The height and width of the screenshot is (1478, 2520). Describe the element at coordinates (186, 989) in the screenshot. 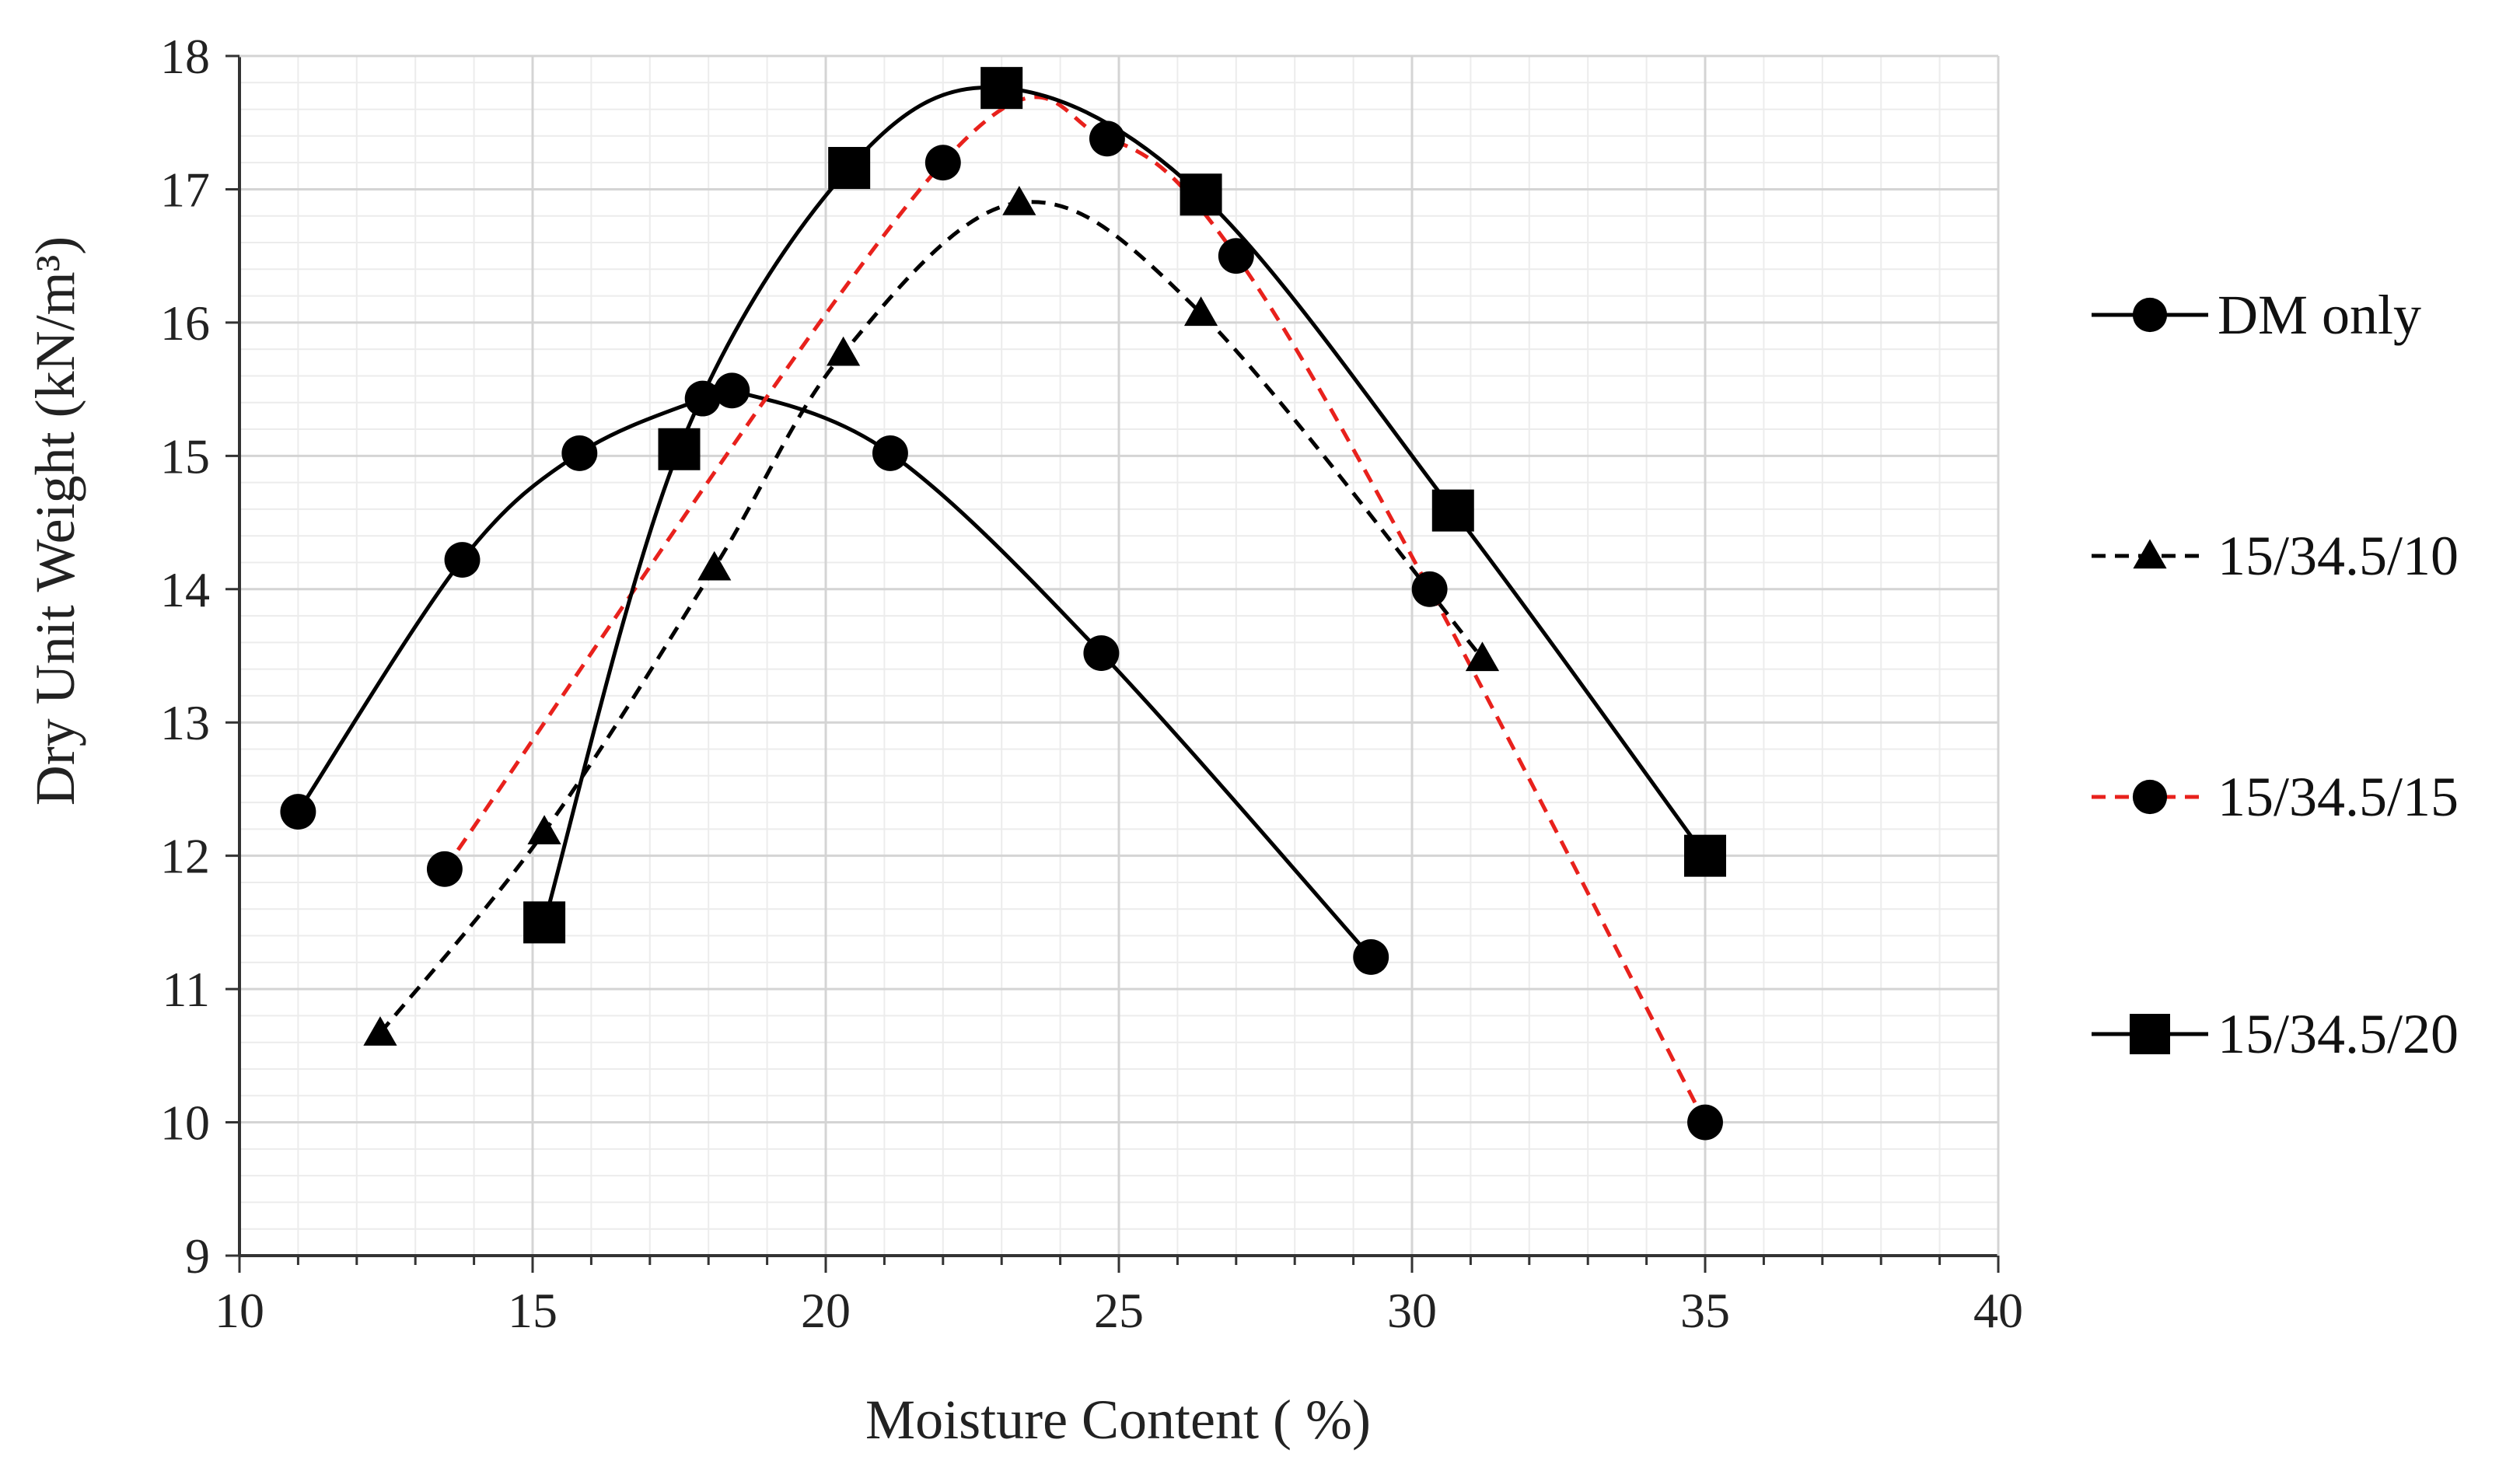

I see `y-tick-label: 11` at that location.